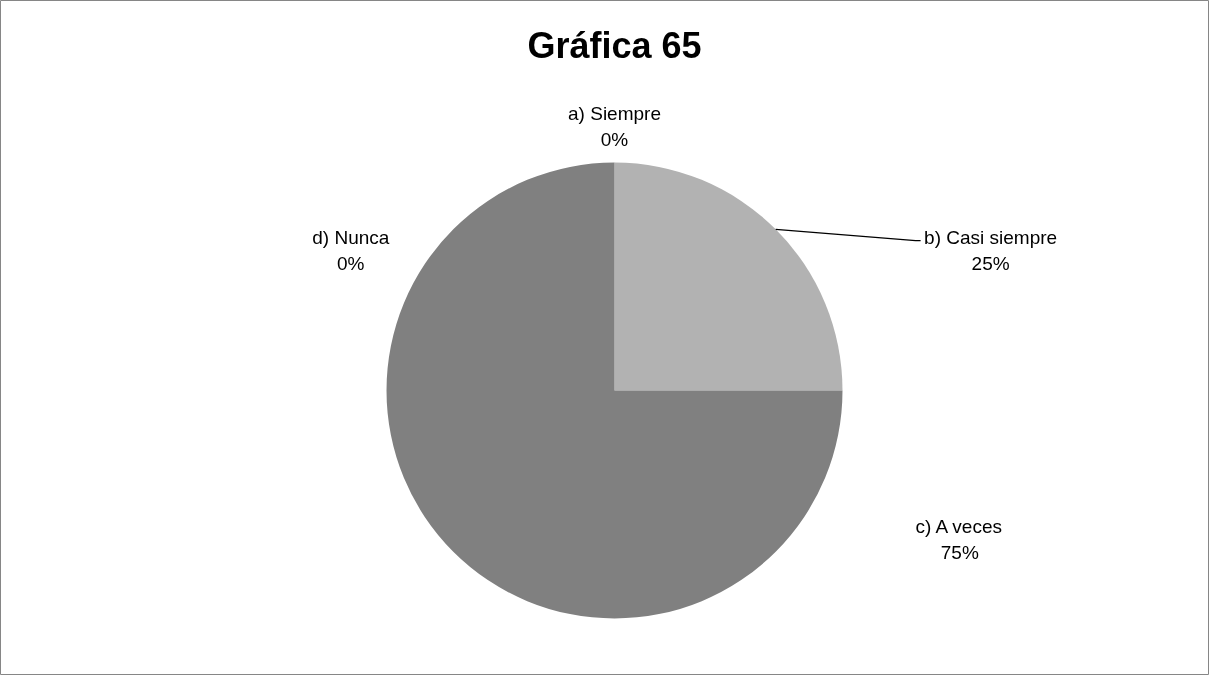 The width and height of the screenshot is (1209, 675). What do you see at coordinates (614, 45) in the screenshot?
I see `chart-title: Gráfica 65` at bounding box center [614, 45].